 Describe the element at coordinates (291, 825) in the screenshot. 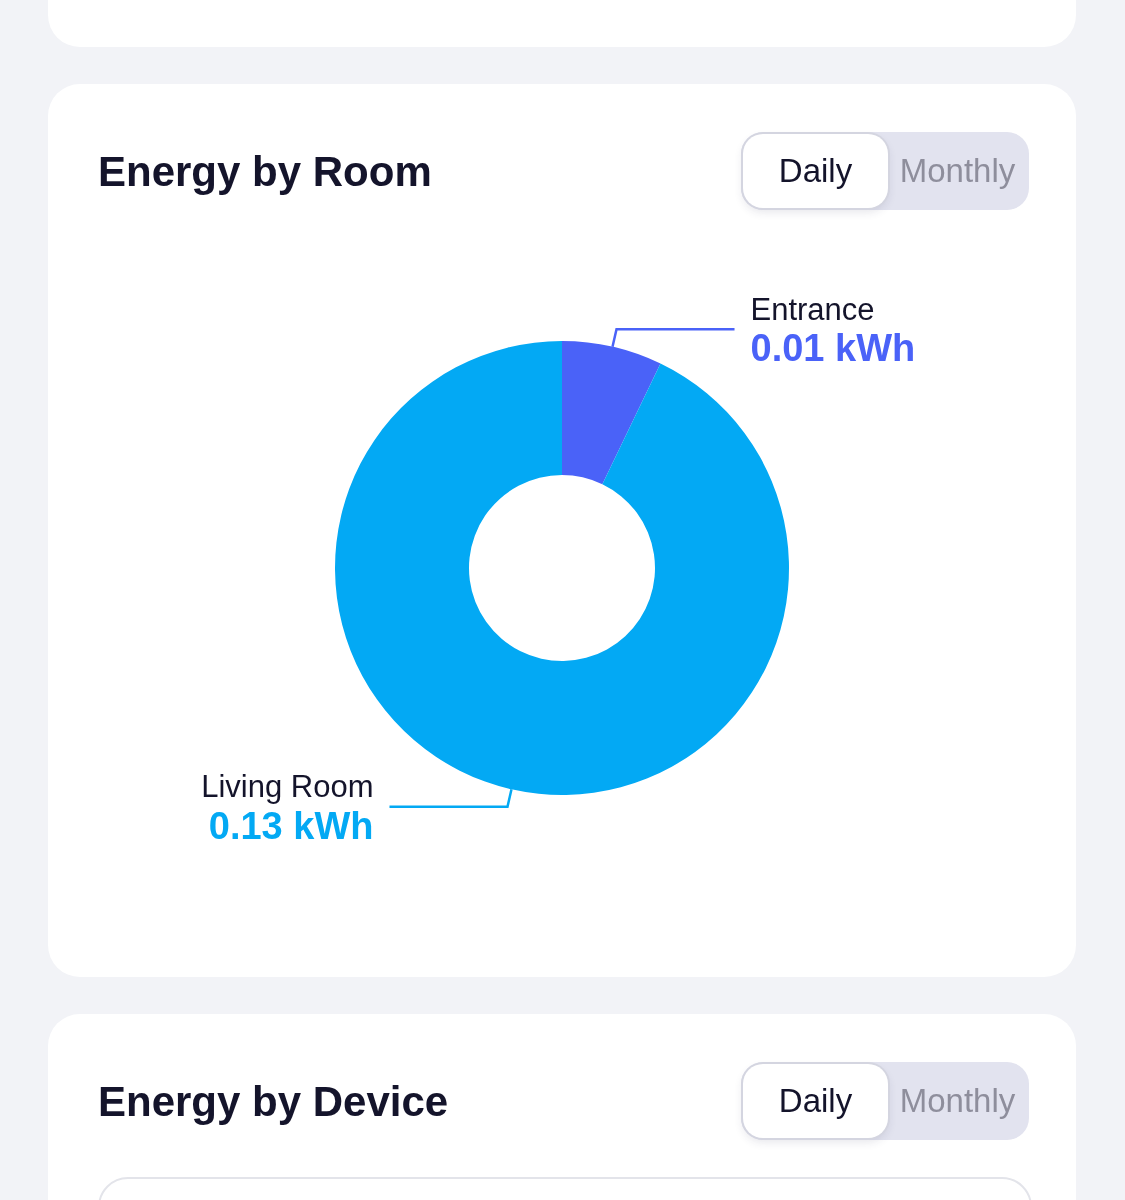

I see `data-label: 0.13 kWh` at that location.